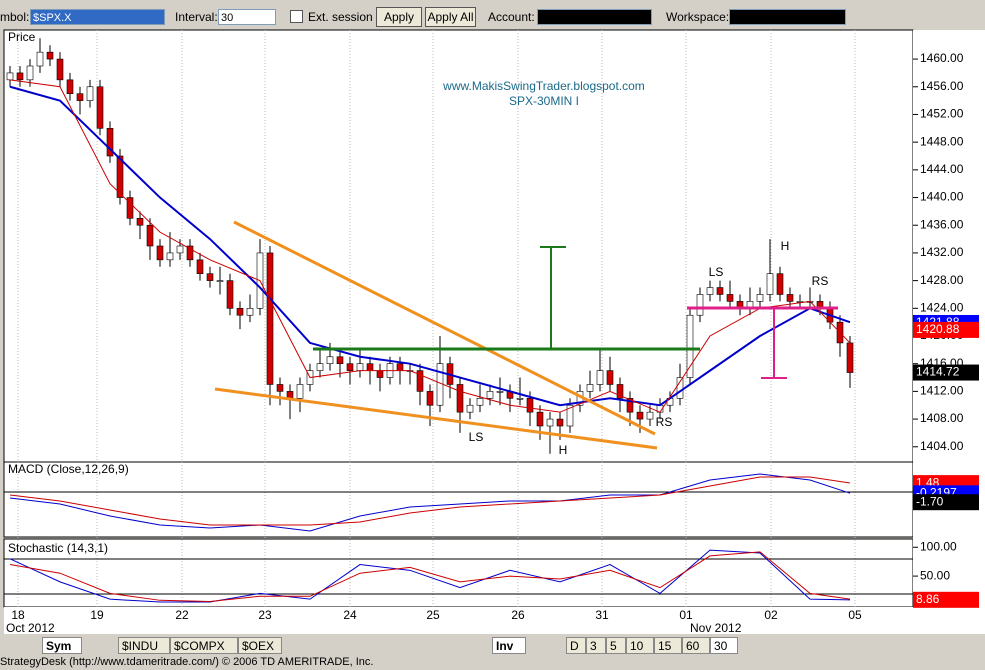 The image size is (985, 670). Describe the element at coordinates (204, 645) in the screenshot. I see `tab: $COMPX` at that location.